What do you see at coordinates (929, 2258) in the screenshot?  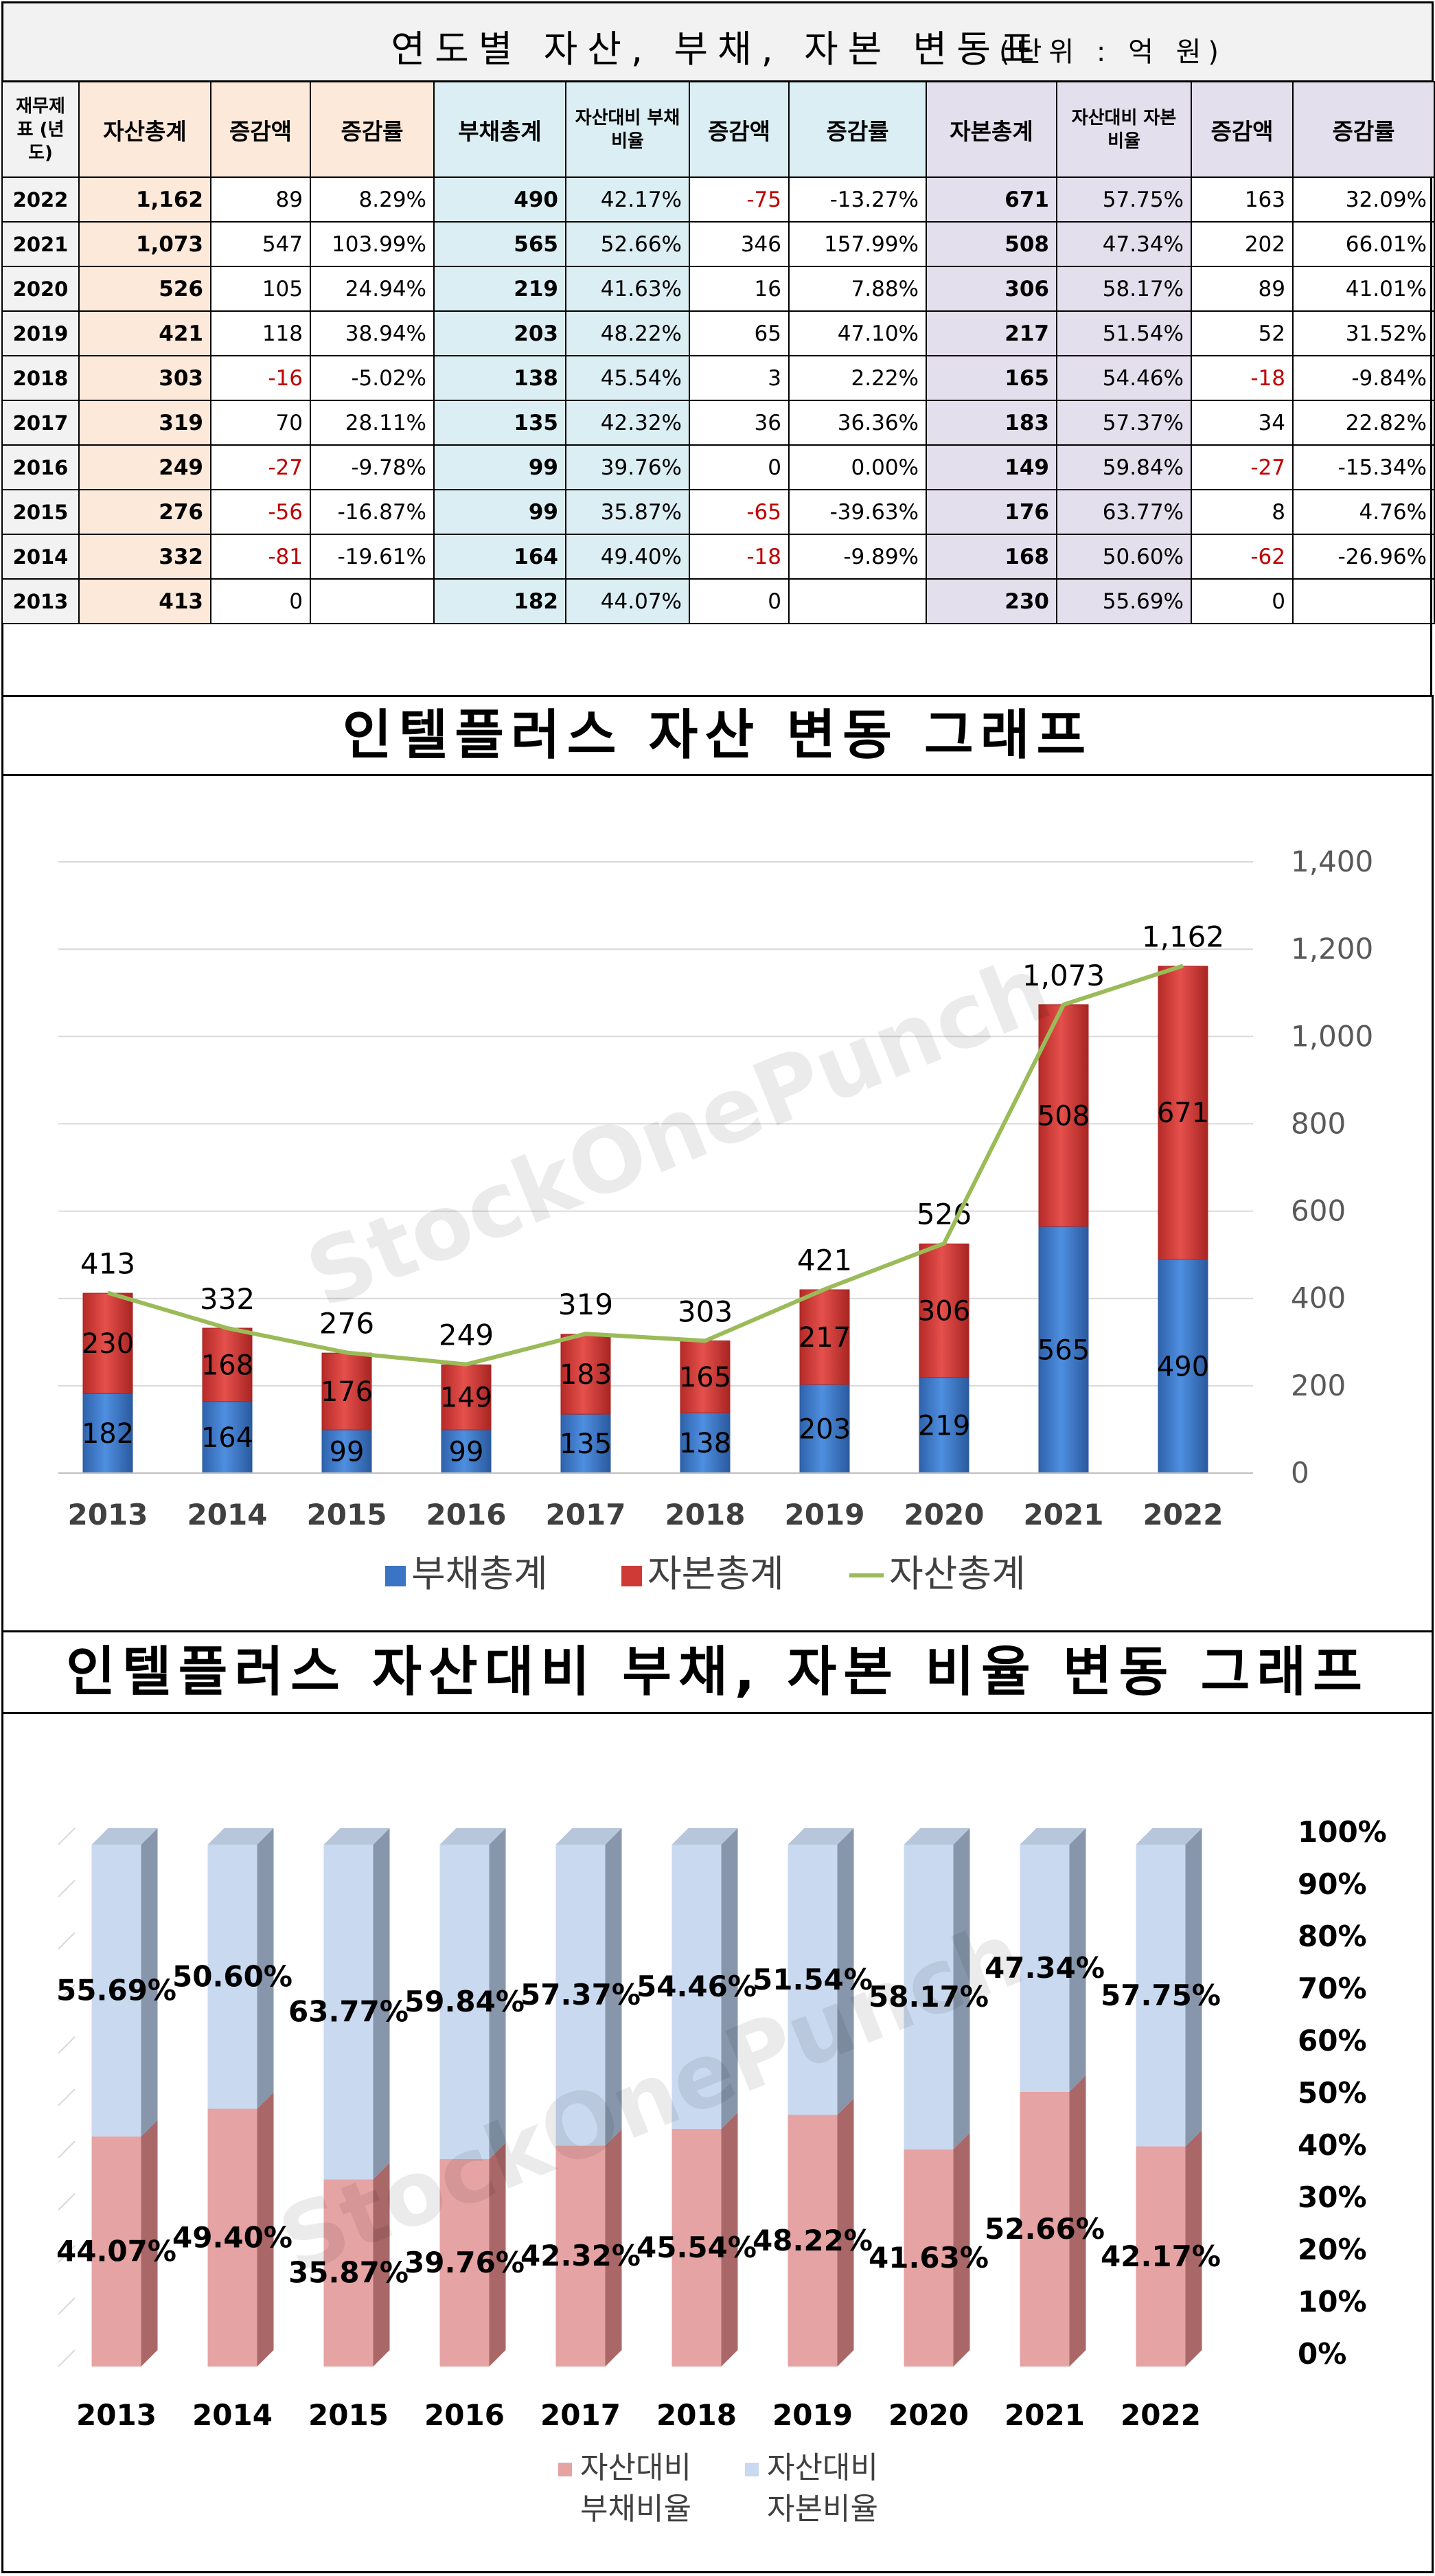 I see `liability-ratio-label: 41.63%` at bounding box center [929, 2258].